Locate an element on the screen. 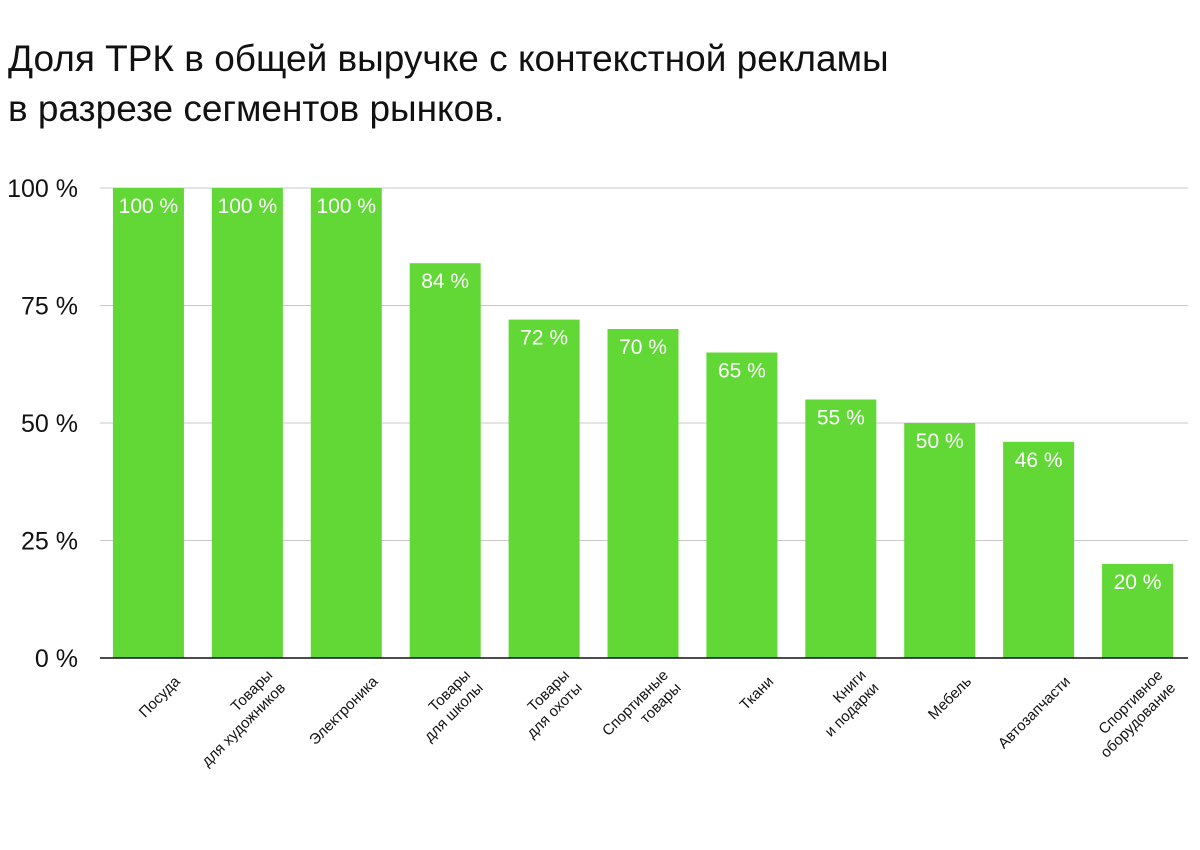  y-tick-label: 100 % is located at coordinates (42, 189).